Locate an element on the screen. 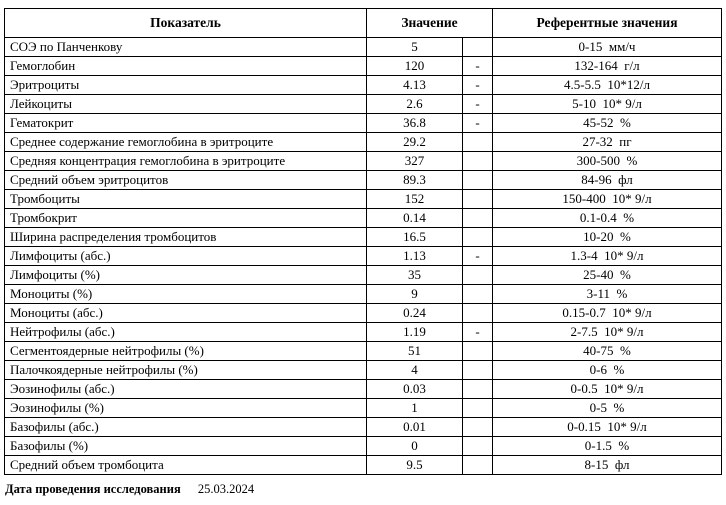  row-reference: 5-10 10* 9/л is located at coordinates (607, 104).